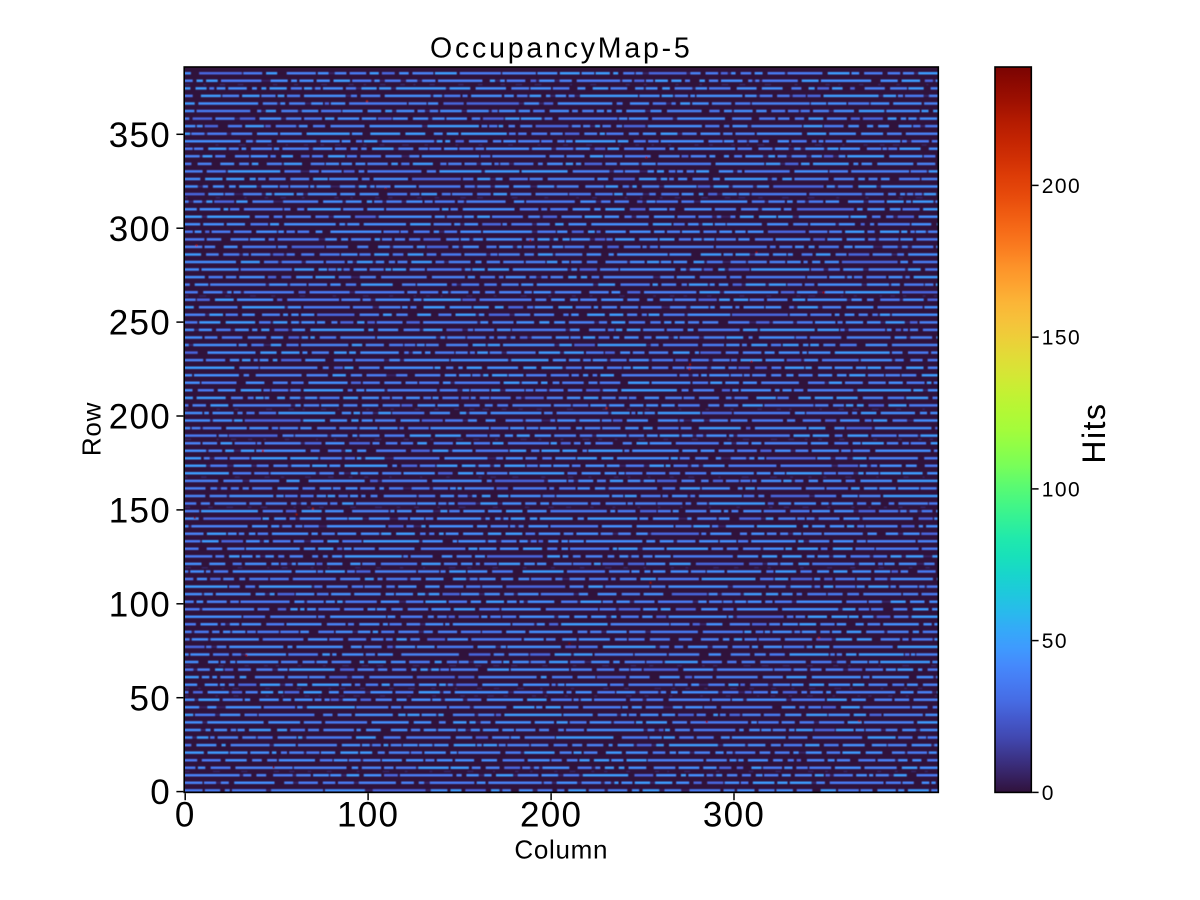 This screenshot has height=900, width=1200. Describe the element at coordinates (92, 429) in the screenshot. I see `svg-text: Row` at that location.